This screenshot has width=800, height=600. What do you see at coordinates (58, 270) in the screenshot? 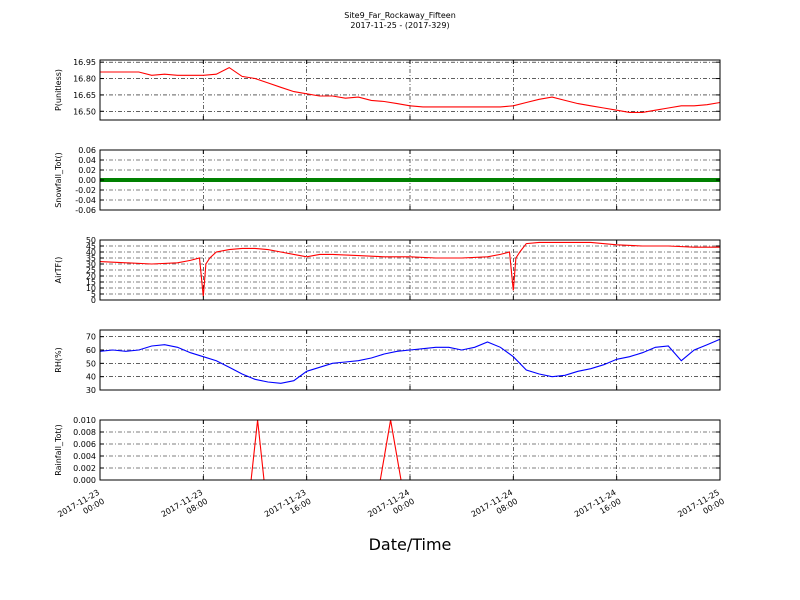
I see `panel-2-ylabel: AirTF()` at bounding box center [58, 270].